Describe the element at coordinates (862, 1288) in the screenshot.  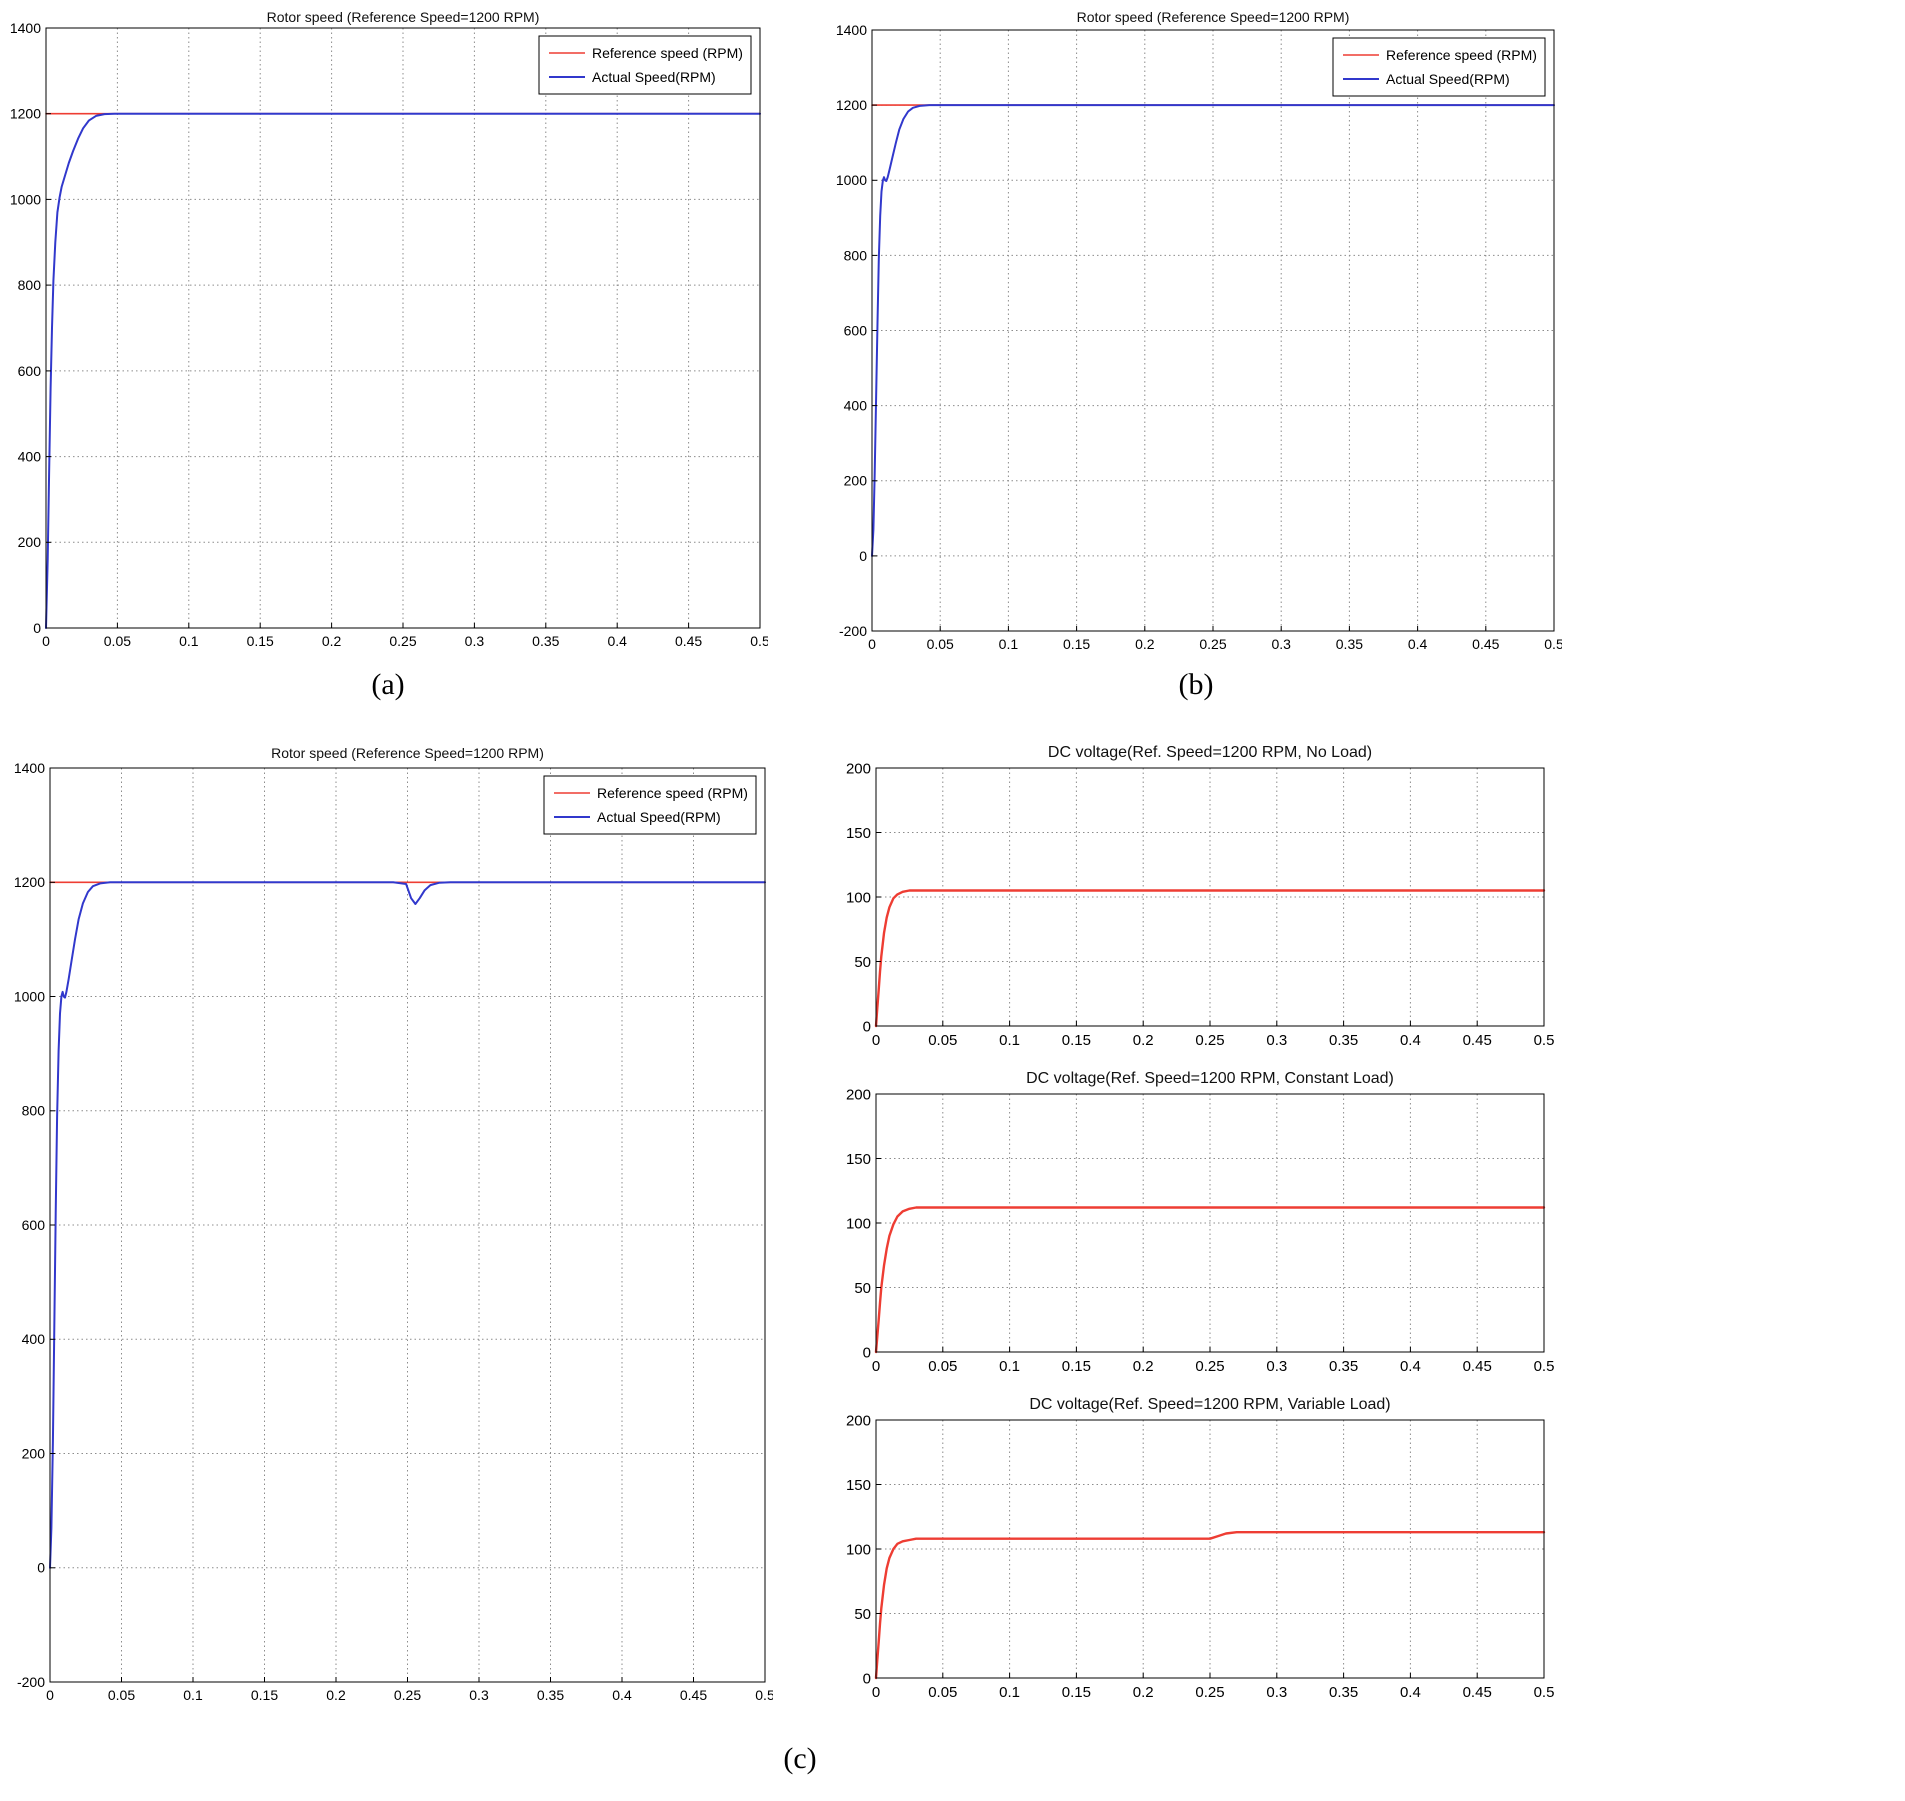
I see `y-tick-label: 50` at that location.